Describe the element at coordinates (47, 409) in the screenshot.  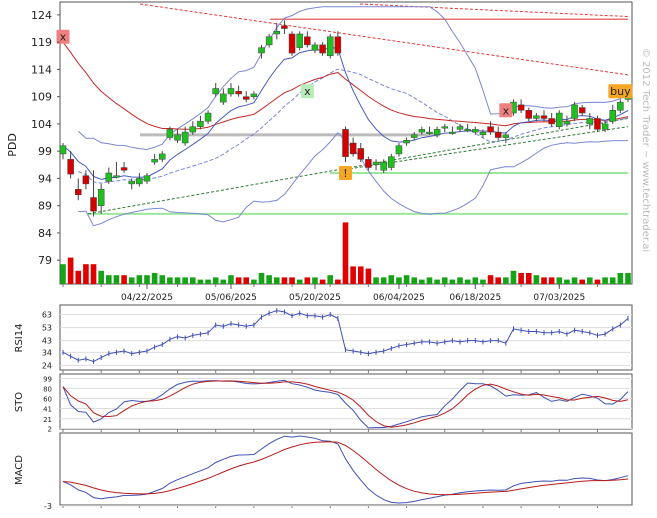
I see `sto-ytick-label: 41` at that location.